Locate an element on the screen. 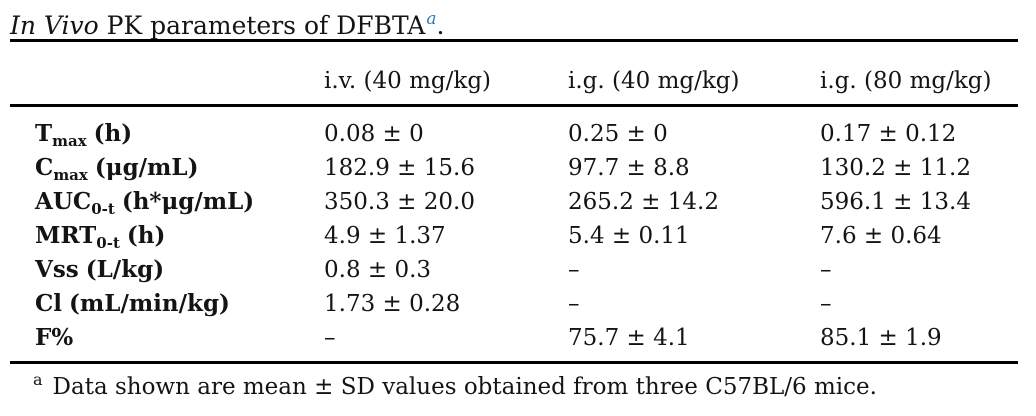 The height and width of the screenshot is (416, 1036). cell-value: 350.3 ± 20.0 is located at coordinates (399, 202).